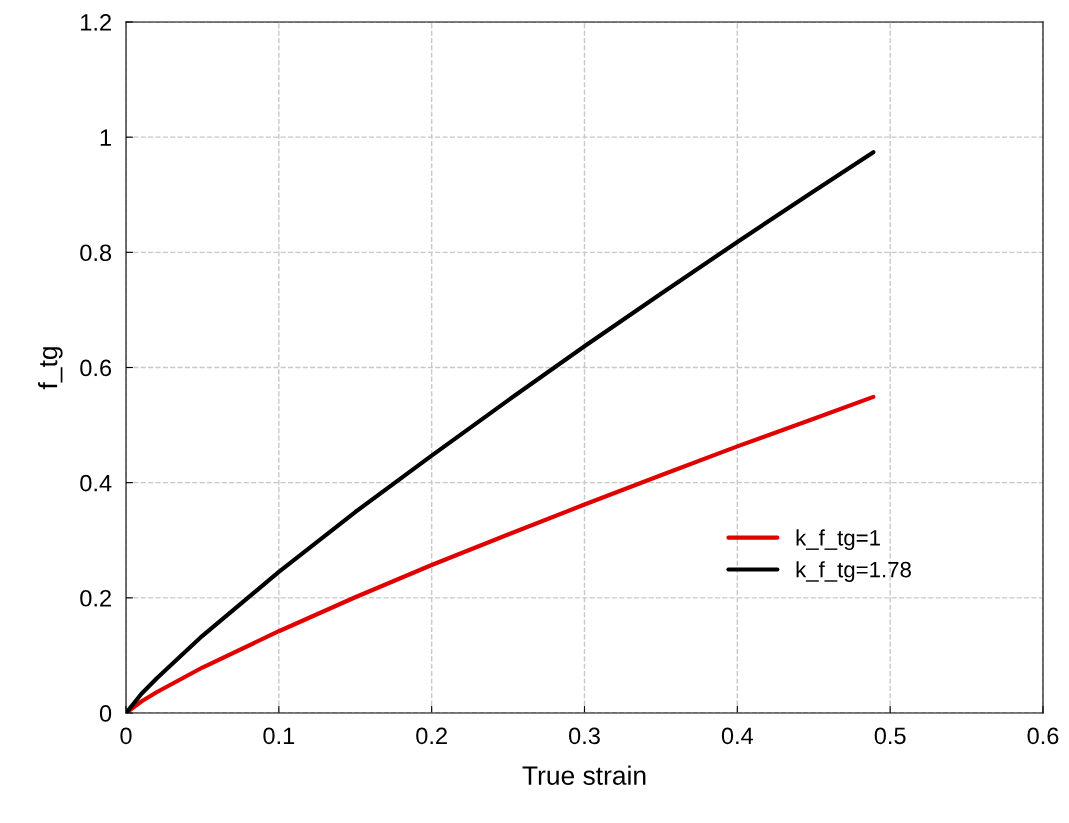 Image resolution: width=1069 pixels, height=823 pixels. Describe the element at coordinates (126, 736) in the screenshot. I see `x-tick-label: 0` at that location.